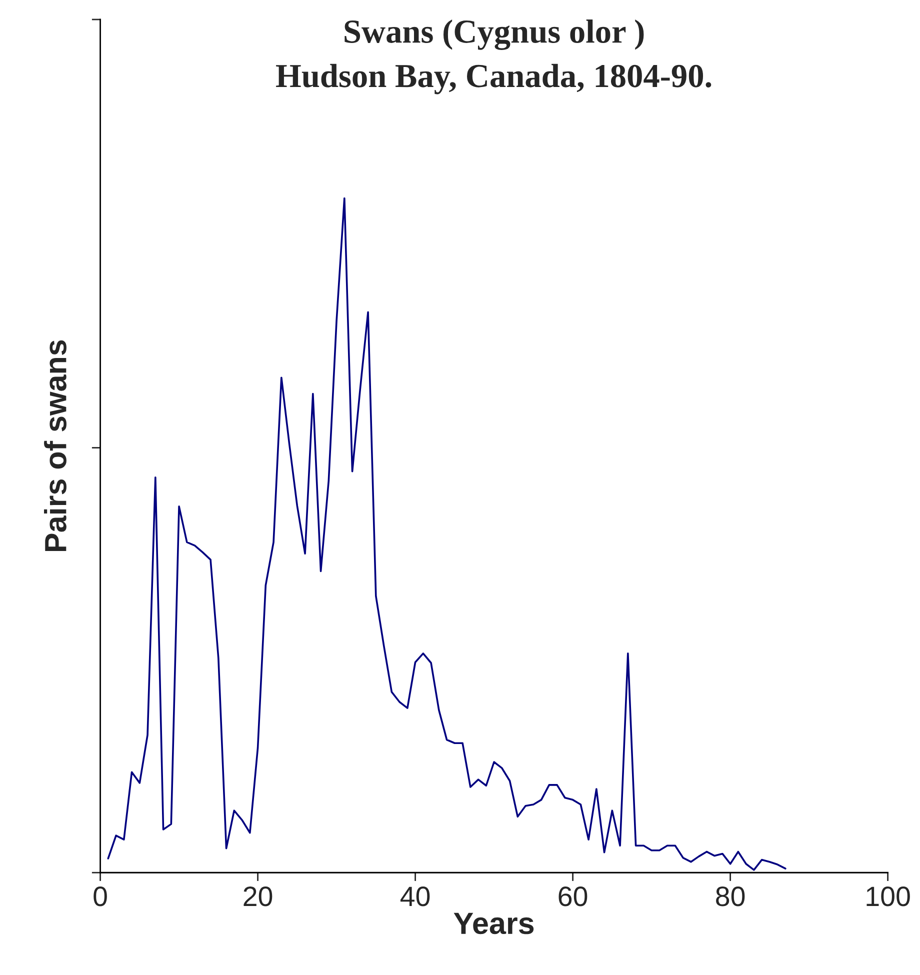 The image size is (920, 975). I want to click on x-axis-title: Years, so click(494, 923).